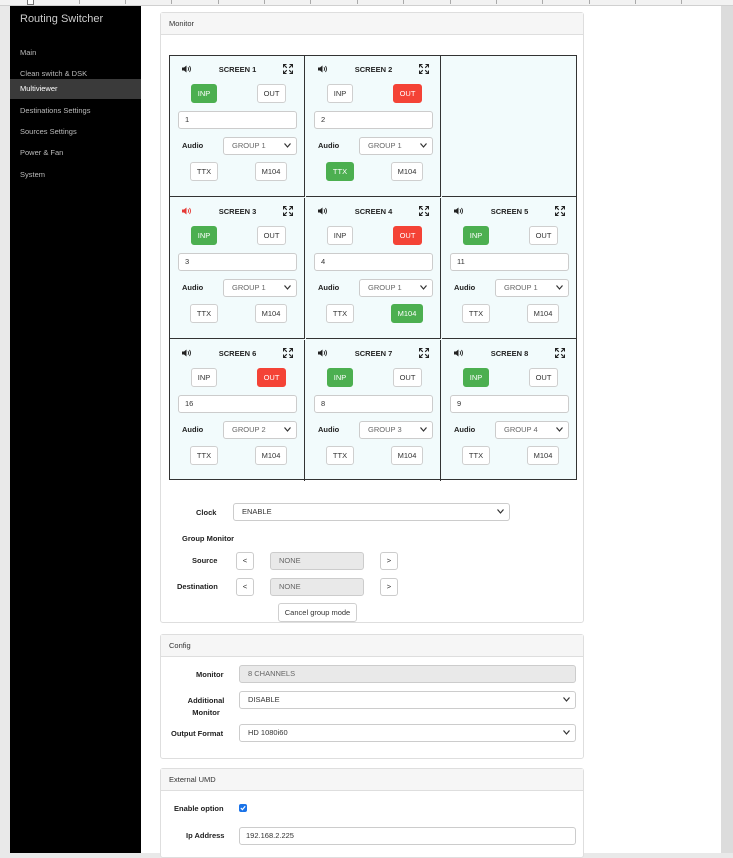  I want to click on source-input: 1, so click(237, 120).